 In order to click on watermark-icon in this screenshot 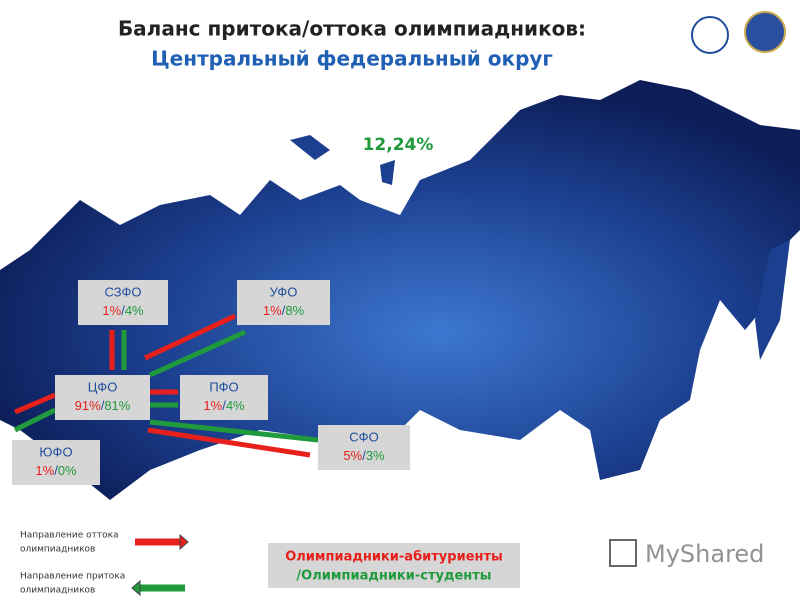, I will do `click(623, 553)`.